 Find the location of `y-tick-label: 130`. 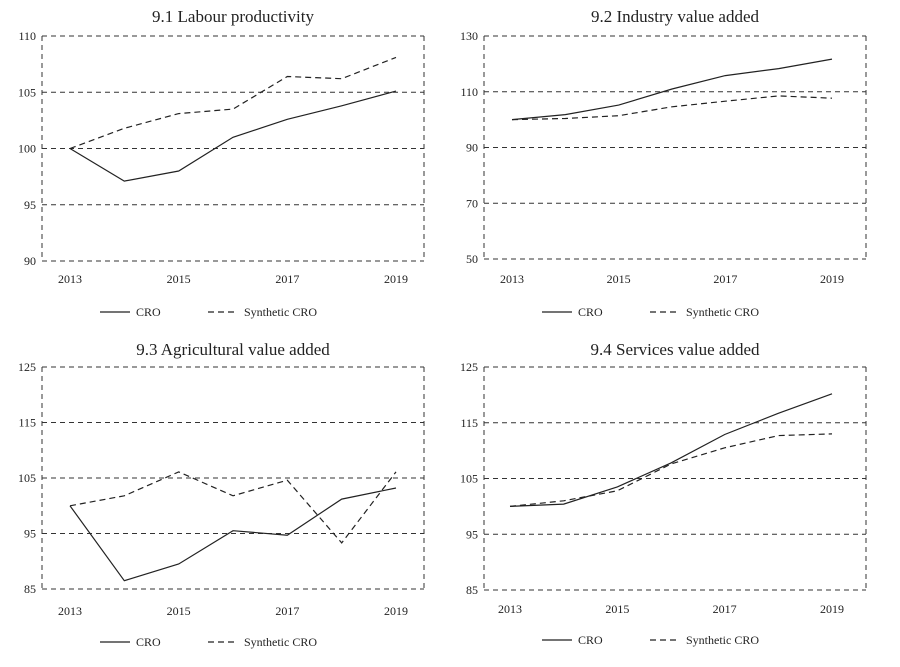

y-tick-label: 130 is located at coordinates (469, 36).